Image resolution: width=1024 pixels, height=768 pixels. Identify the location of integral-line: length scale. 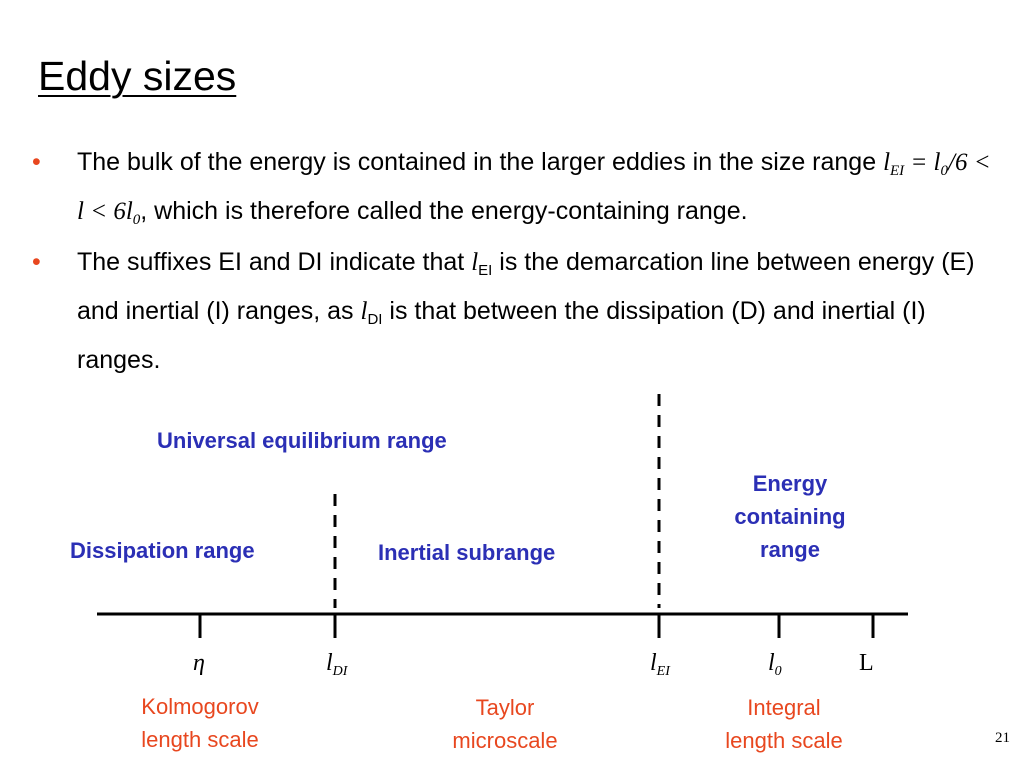
(784, 740).